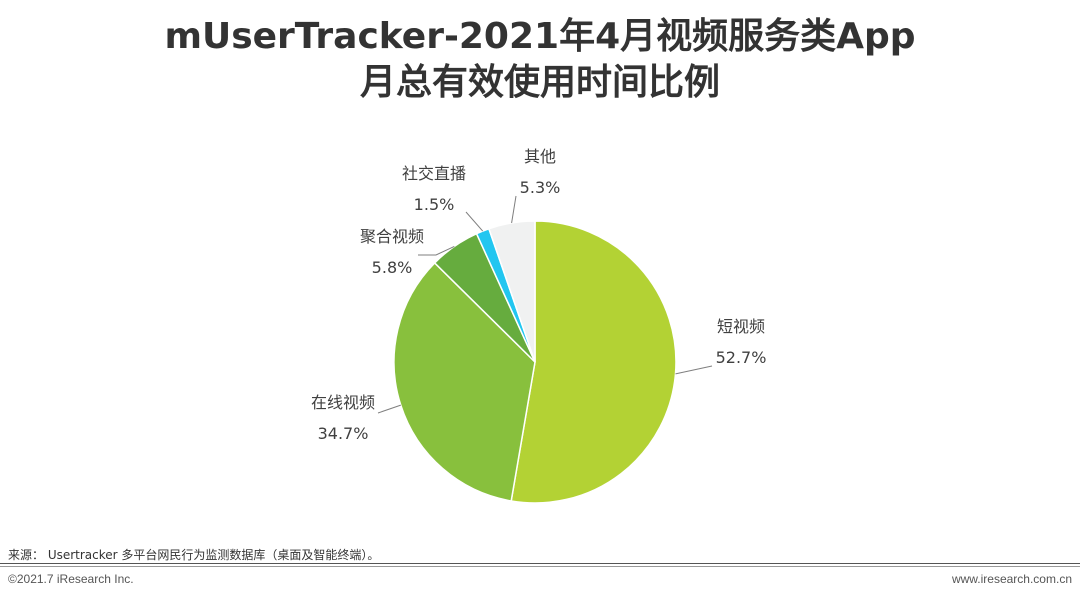  Describe the element at coordinates (434, 173) in the screenshot. I see `slice-label: 社交直播` at that location.